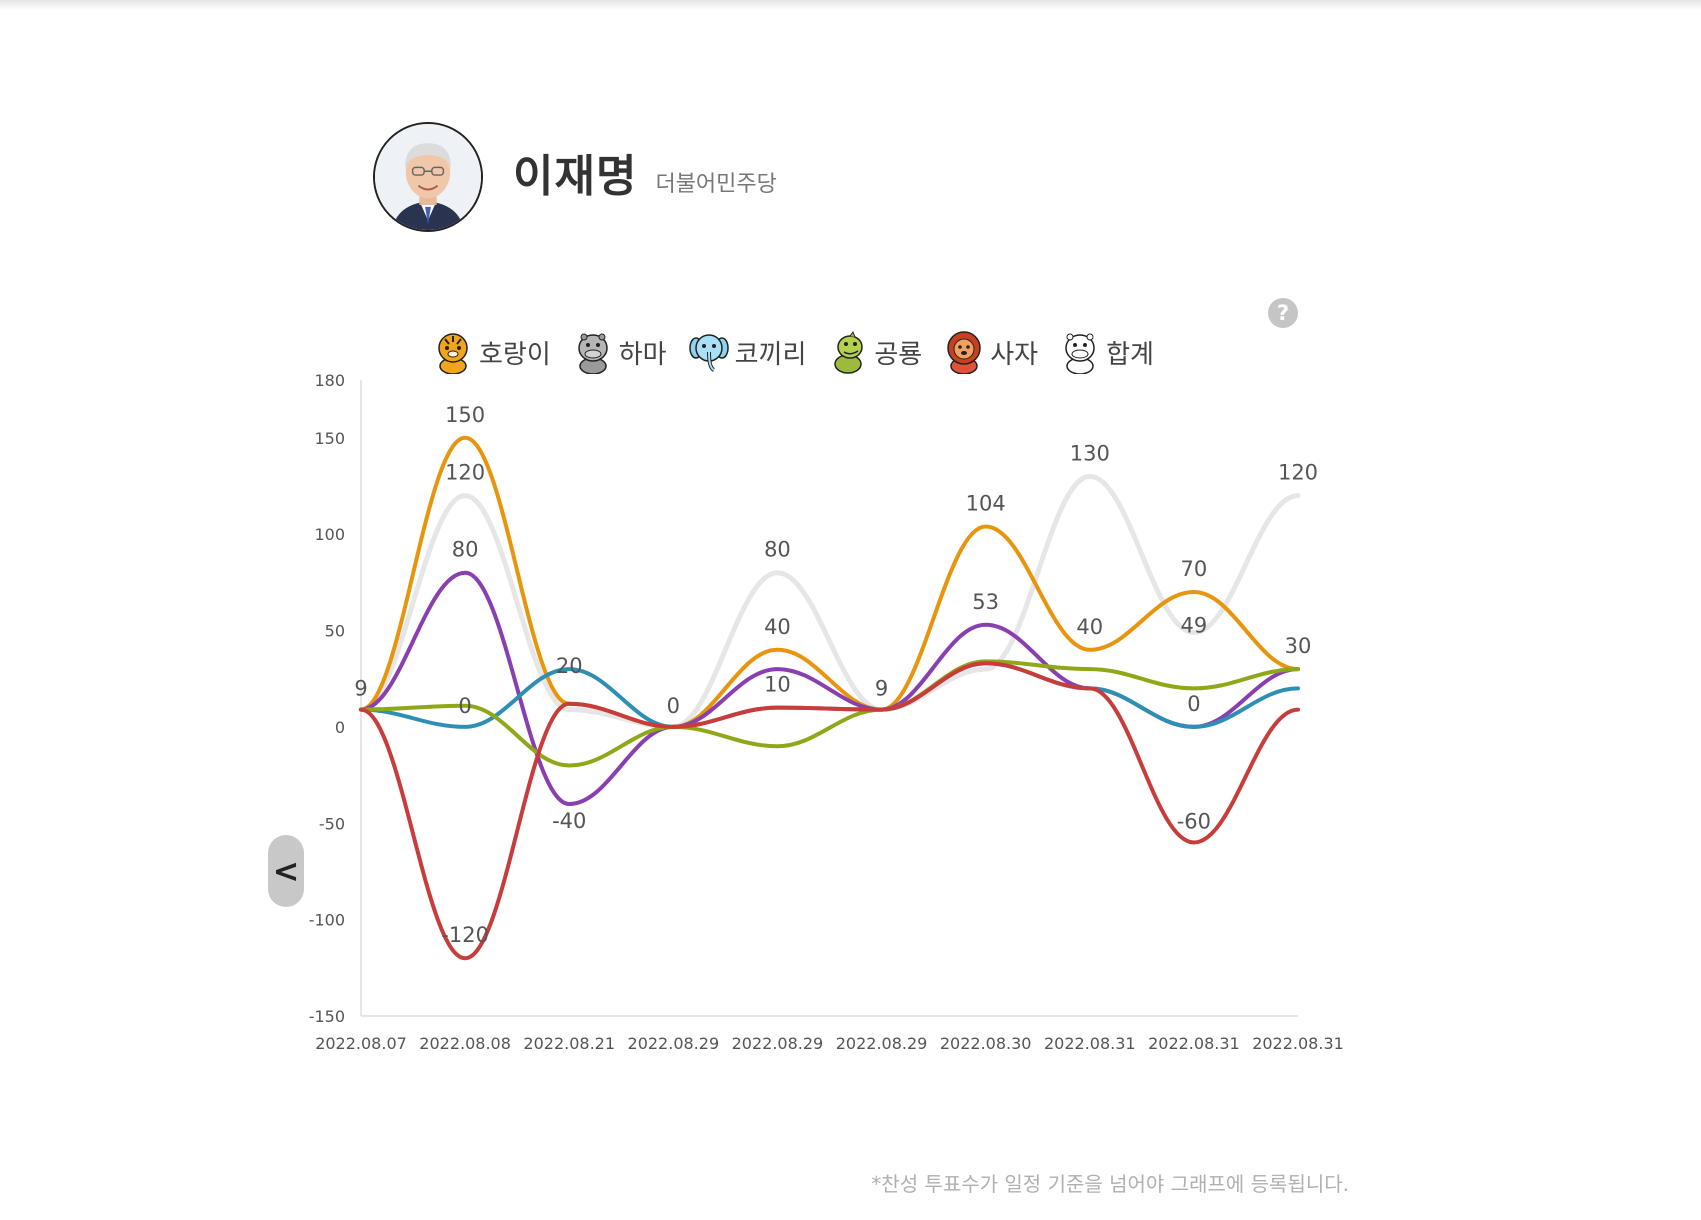  I want to click on avatar, so click(428, 177).